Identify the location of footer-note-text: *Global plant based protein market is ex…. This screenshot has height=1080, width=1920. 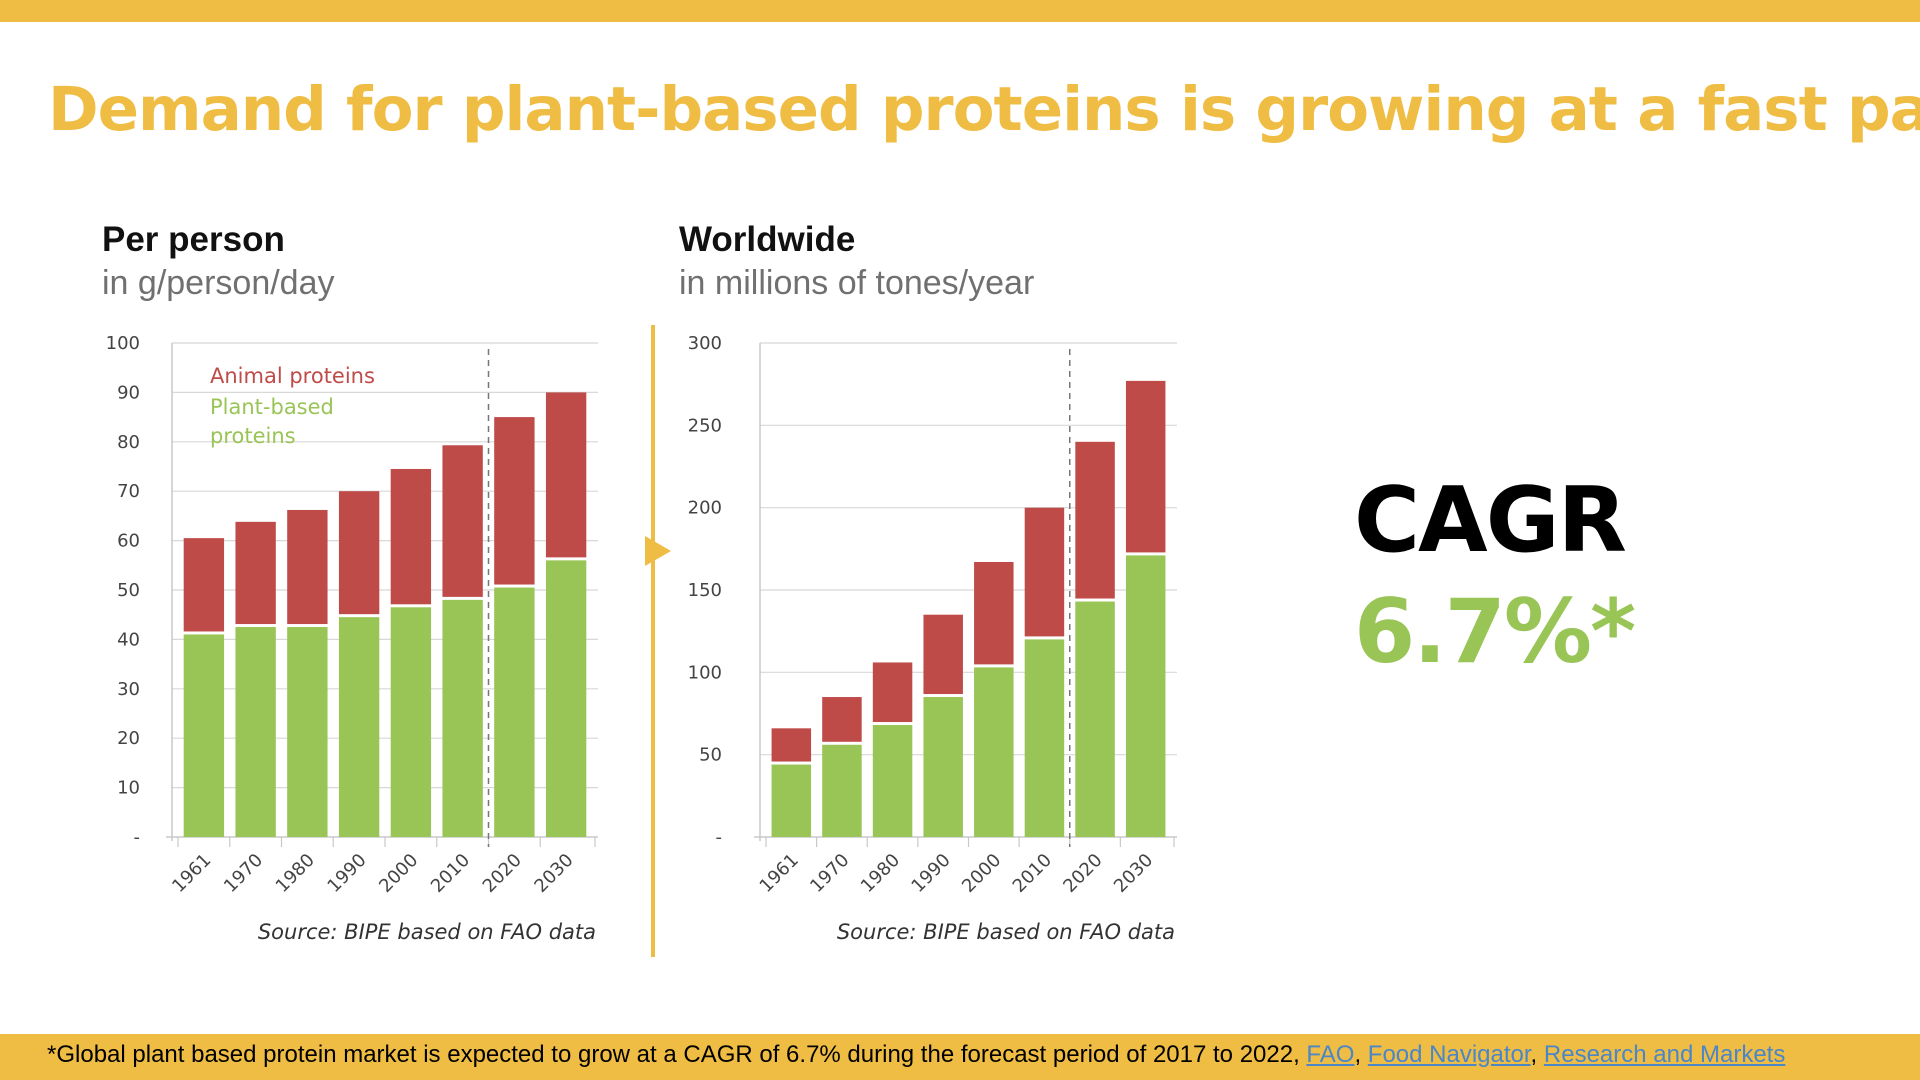
(677, 1054).